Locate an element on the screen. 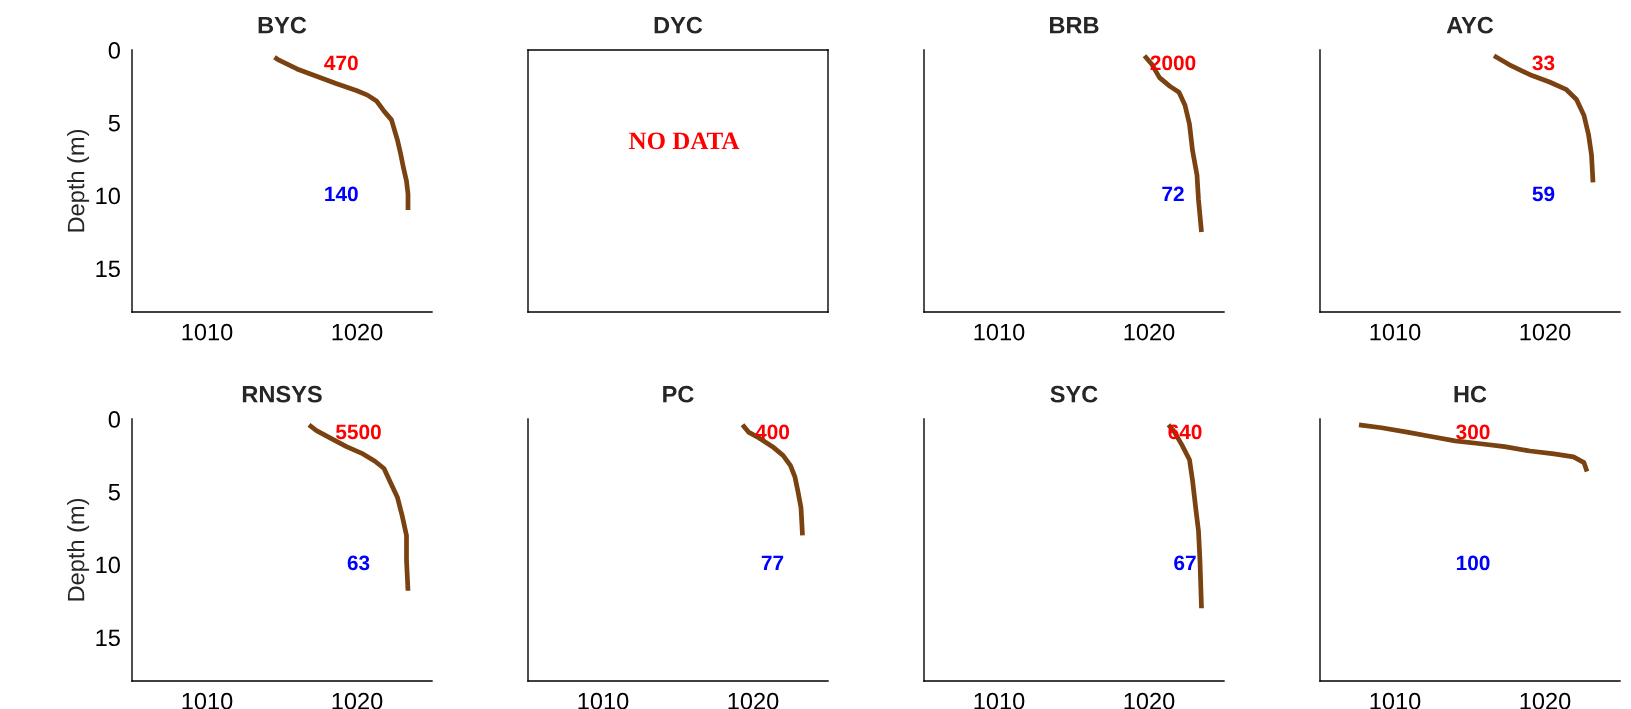  chart-title: RNSYS is located at coordinates (282, 394).